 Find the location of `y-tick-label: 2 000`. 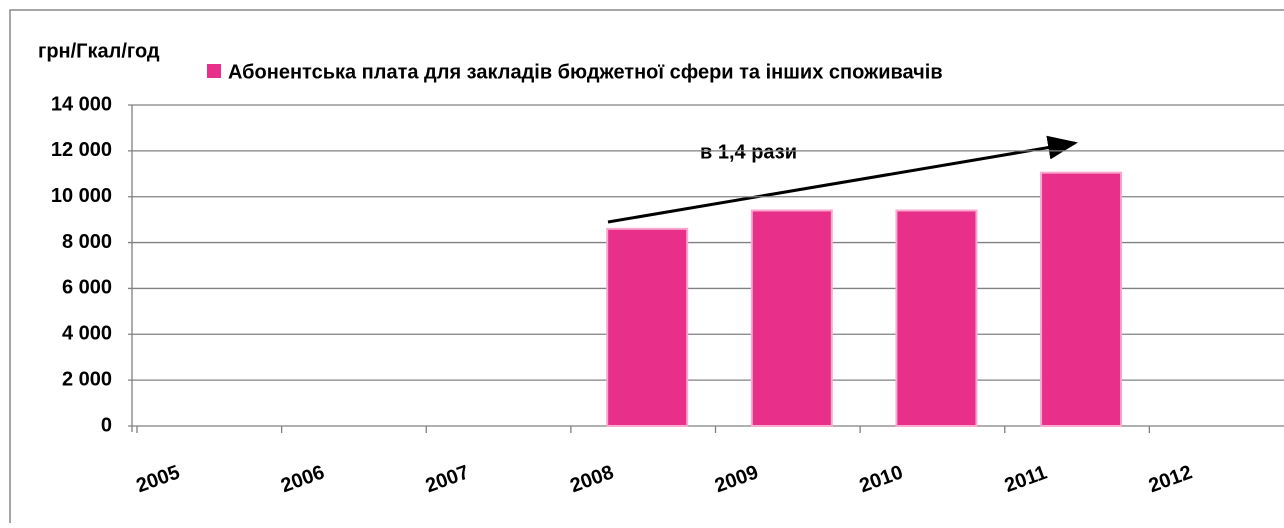

y-tick-label: 2 000 is located at coordinates (87, 379).